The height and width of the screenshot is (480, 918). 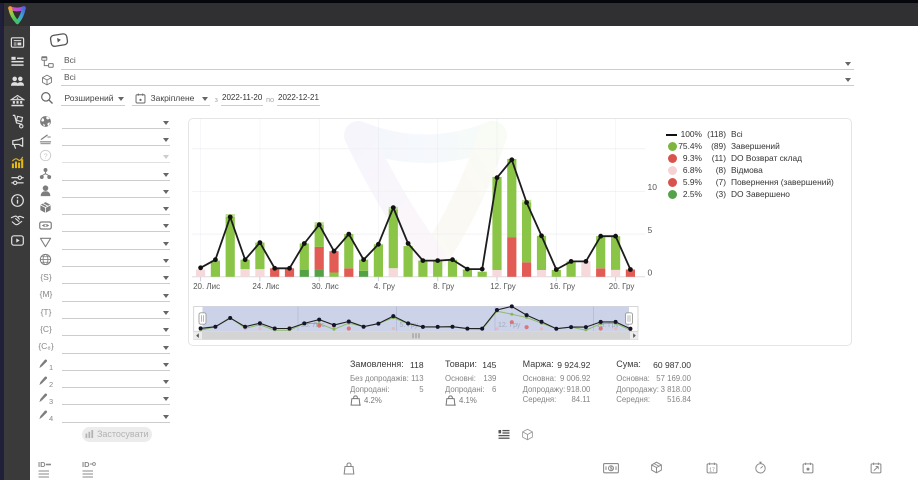 What do you see at coordinates (622, 286) in the screenshot?
I see `svg-text: 20. Гру` at bounding box center [622, 286].